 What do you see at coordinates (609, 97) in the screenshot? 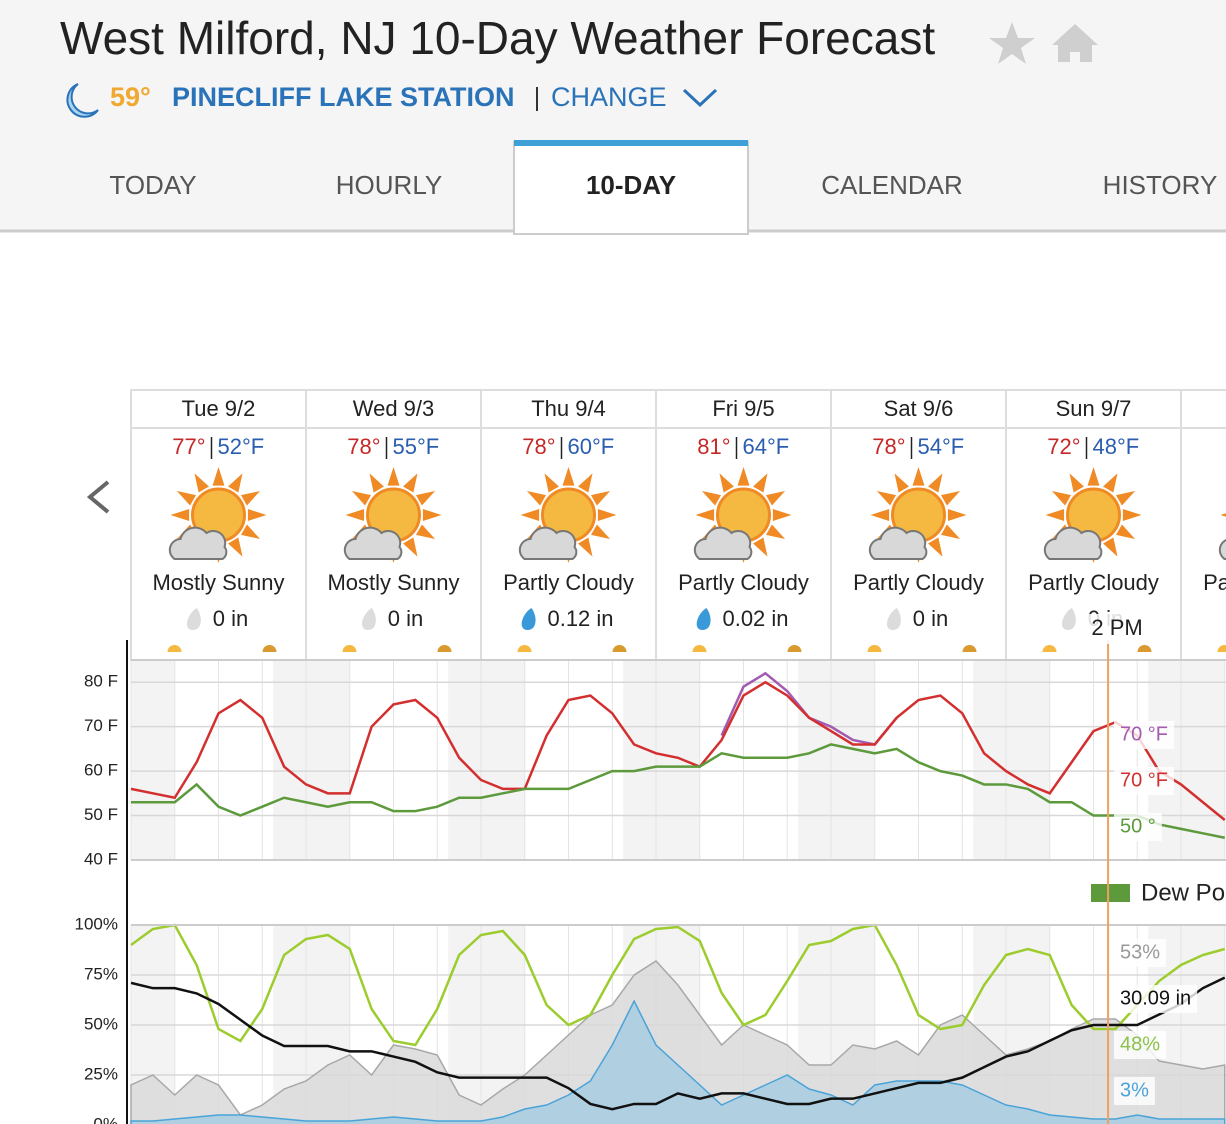
I see `change-link: CHANGE` at bounding box center [609, 97].